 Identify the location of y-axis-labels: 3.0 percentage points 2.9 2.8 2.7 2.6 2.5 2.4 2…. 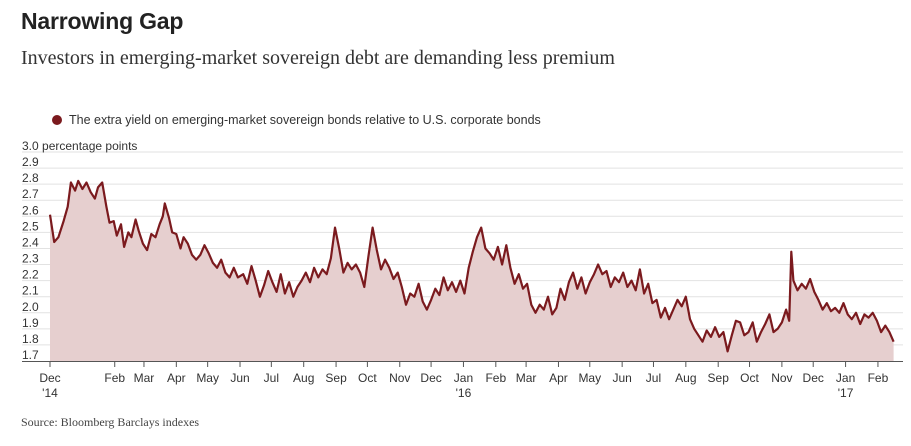
(79, 250).